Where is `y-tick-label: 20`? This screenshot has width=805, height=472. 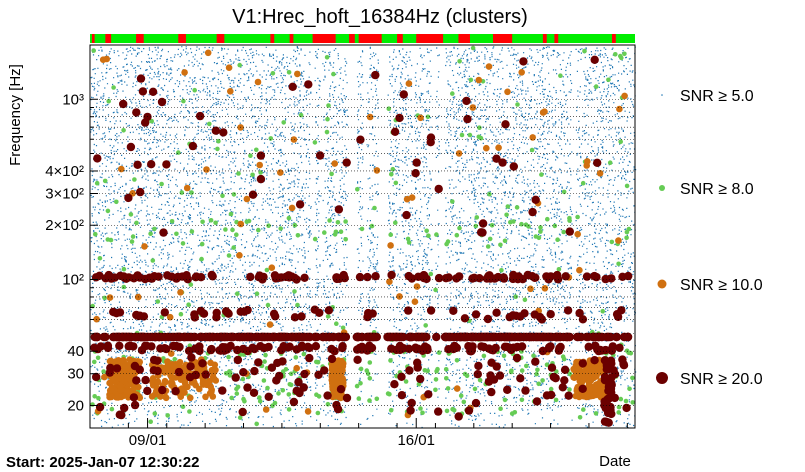 y-tick-label: 20 is located at coordinates (75, 405).